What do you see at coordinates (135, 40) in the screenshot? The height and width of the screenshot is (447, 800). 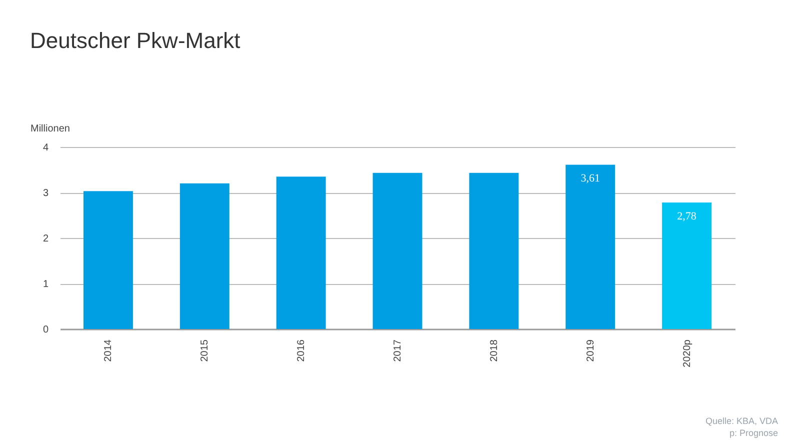 I see `chart-title: Deutscher Pkw-Markt` at bounding box center [135, 40].